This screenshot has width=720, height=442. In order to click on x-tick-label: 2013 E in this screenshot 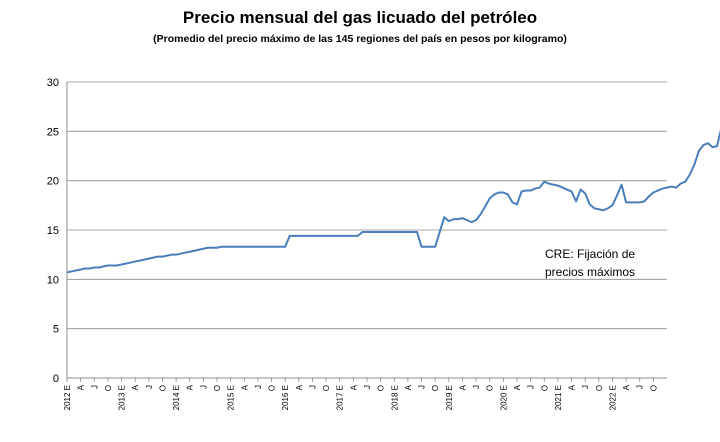, I will do `click(122, 397)`.